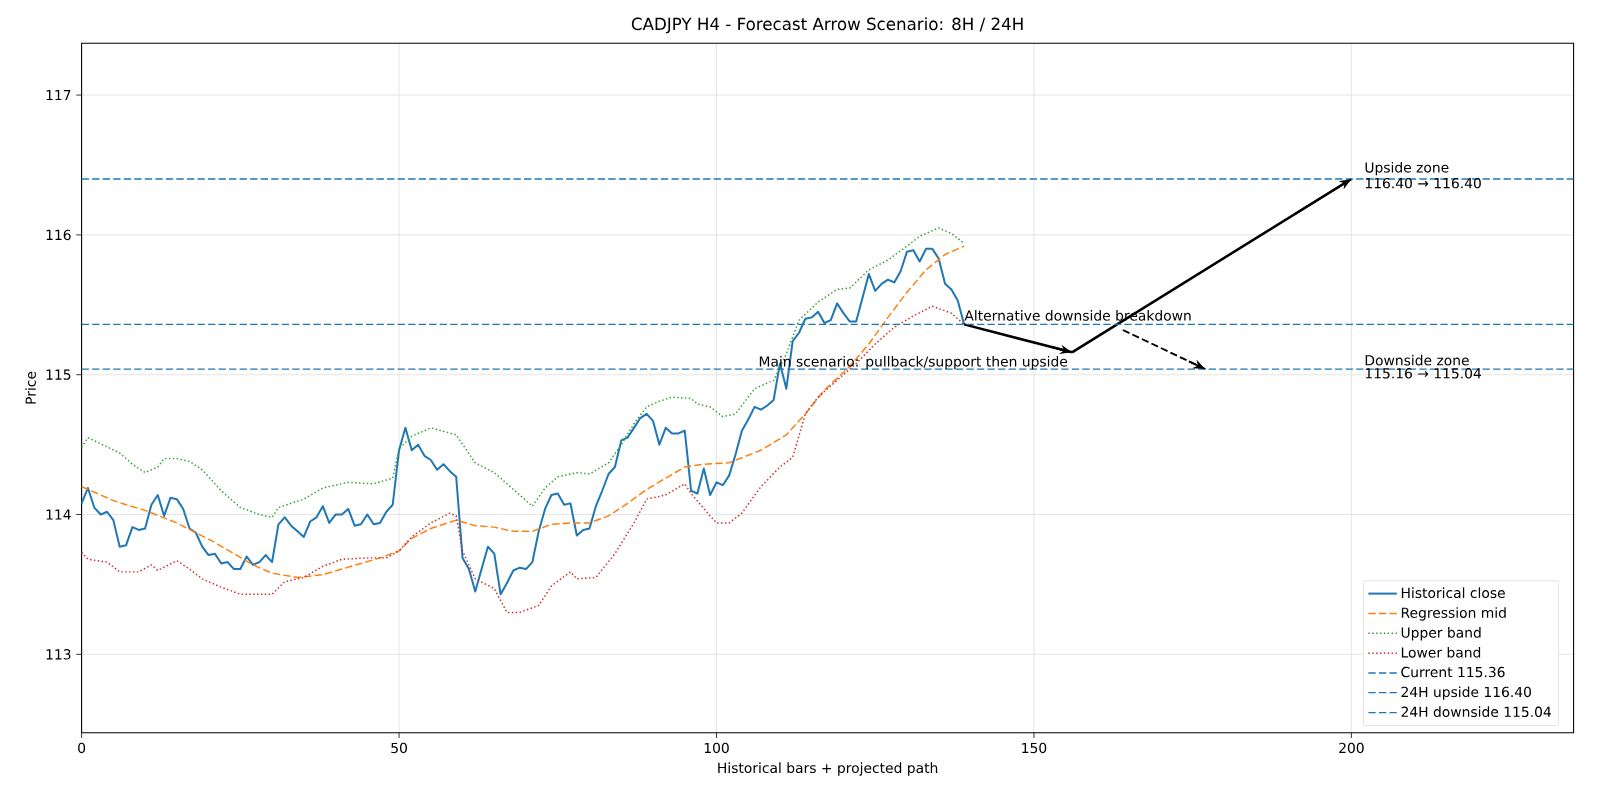 This screenshot has width=1600, height=800. I want to click on y-tick-label: 116, so click(58, 235).